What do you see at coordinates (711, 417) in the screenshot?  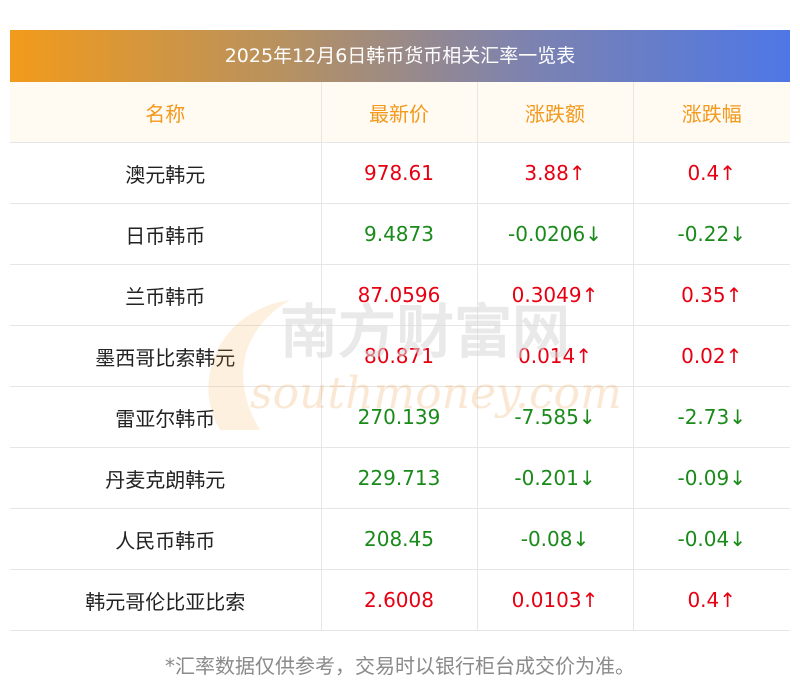 I see `change-percent: -2.73↓` at bounding box center [711, 417].